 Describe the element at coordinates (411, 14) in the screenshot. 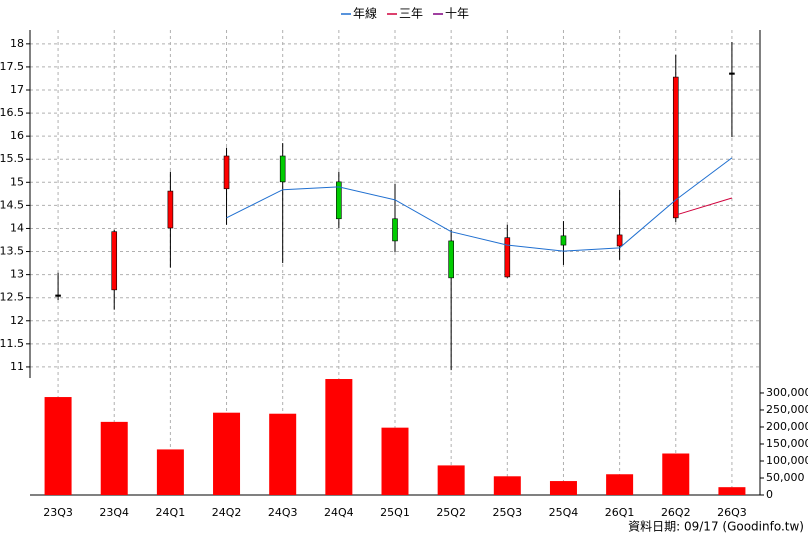

I see `legend-label: 三年` at that location.